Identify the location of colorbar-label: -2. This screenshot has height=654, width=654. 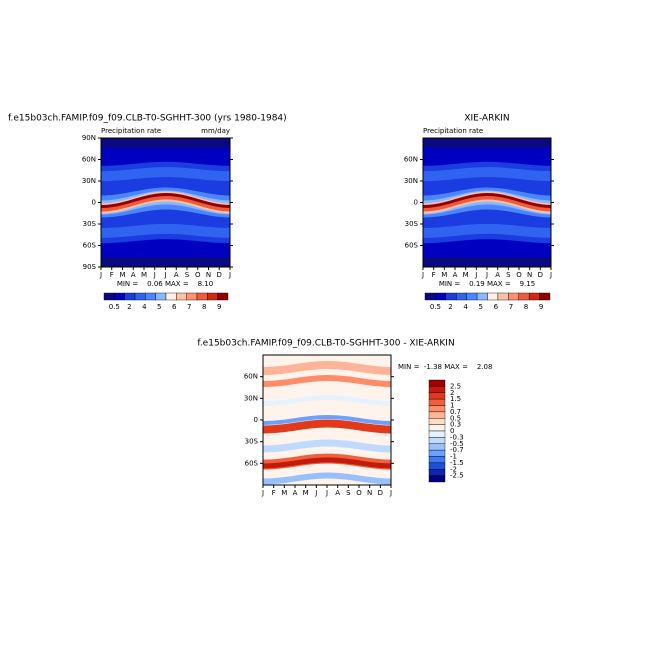
(453, 469).